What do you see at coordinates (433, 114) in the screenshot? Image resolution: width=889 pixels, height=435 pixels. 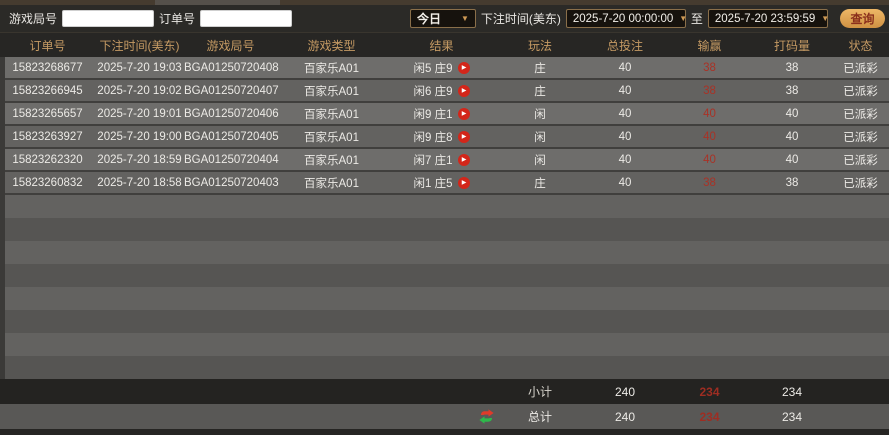 I see `result-text: 闲9 庄1` at bounding box center [433, 114].